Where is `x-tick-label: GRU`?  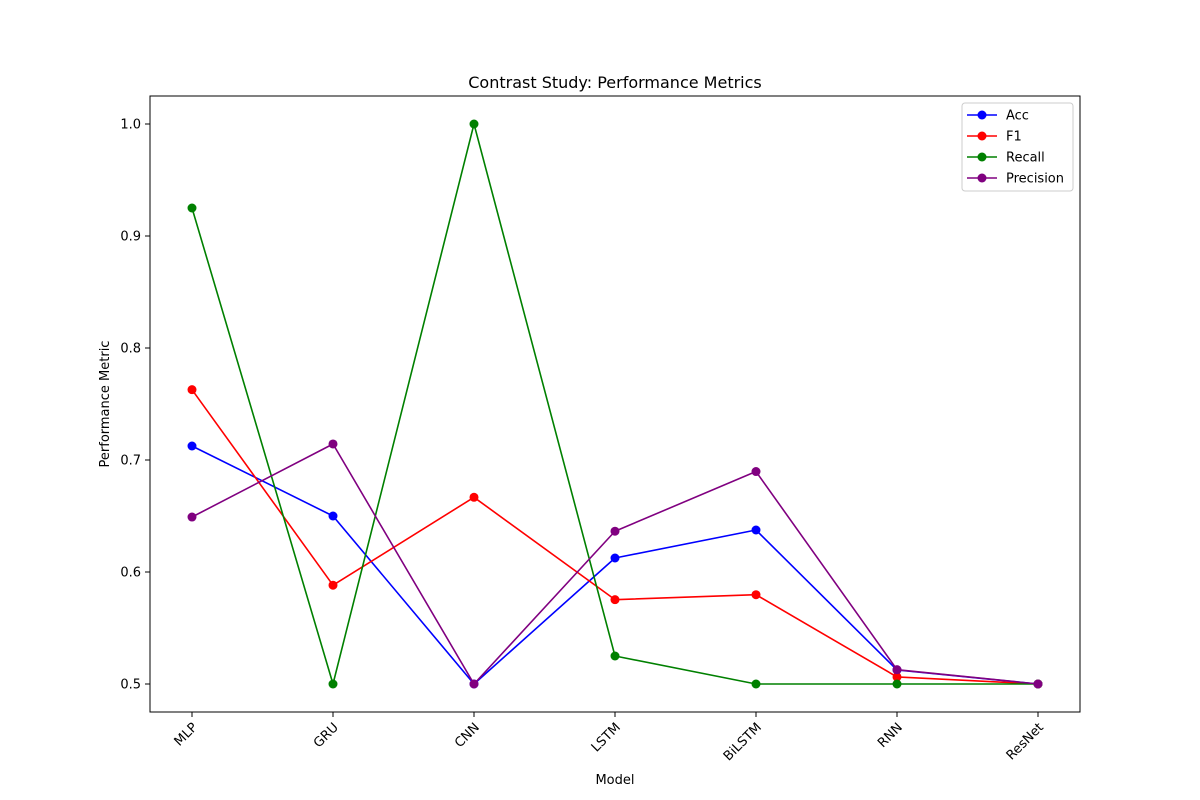 x-tick-label: GRU is located at coordinates (326, 735).